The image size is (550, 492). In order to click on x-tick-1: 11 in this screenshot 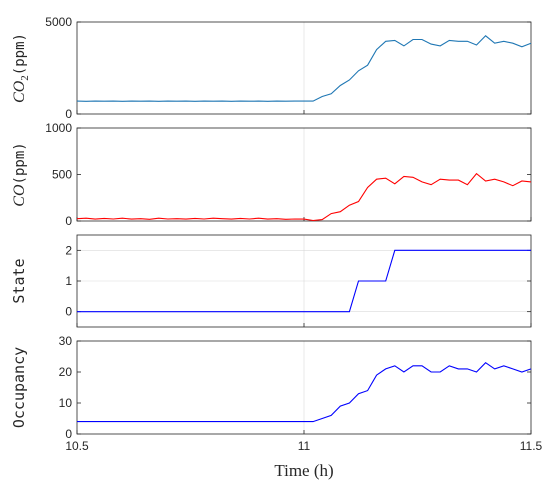, I will do `click(304, 446)`.